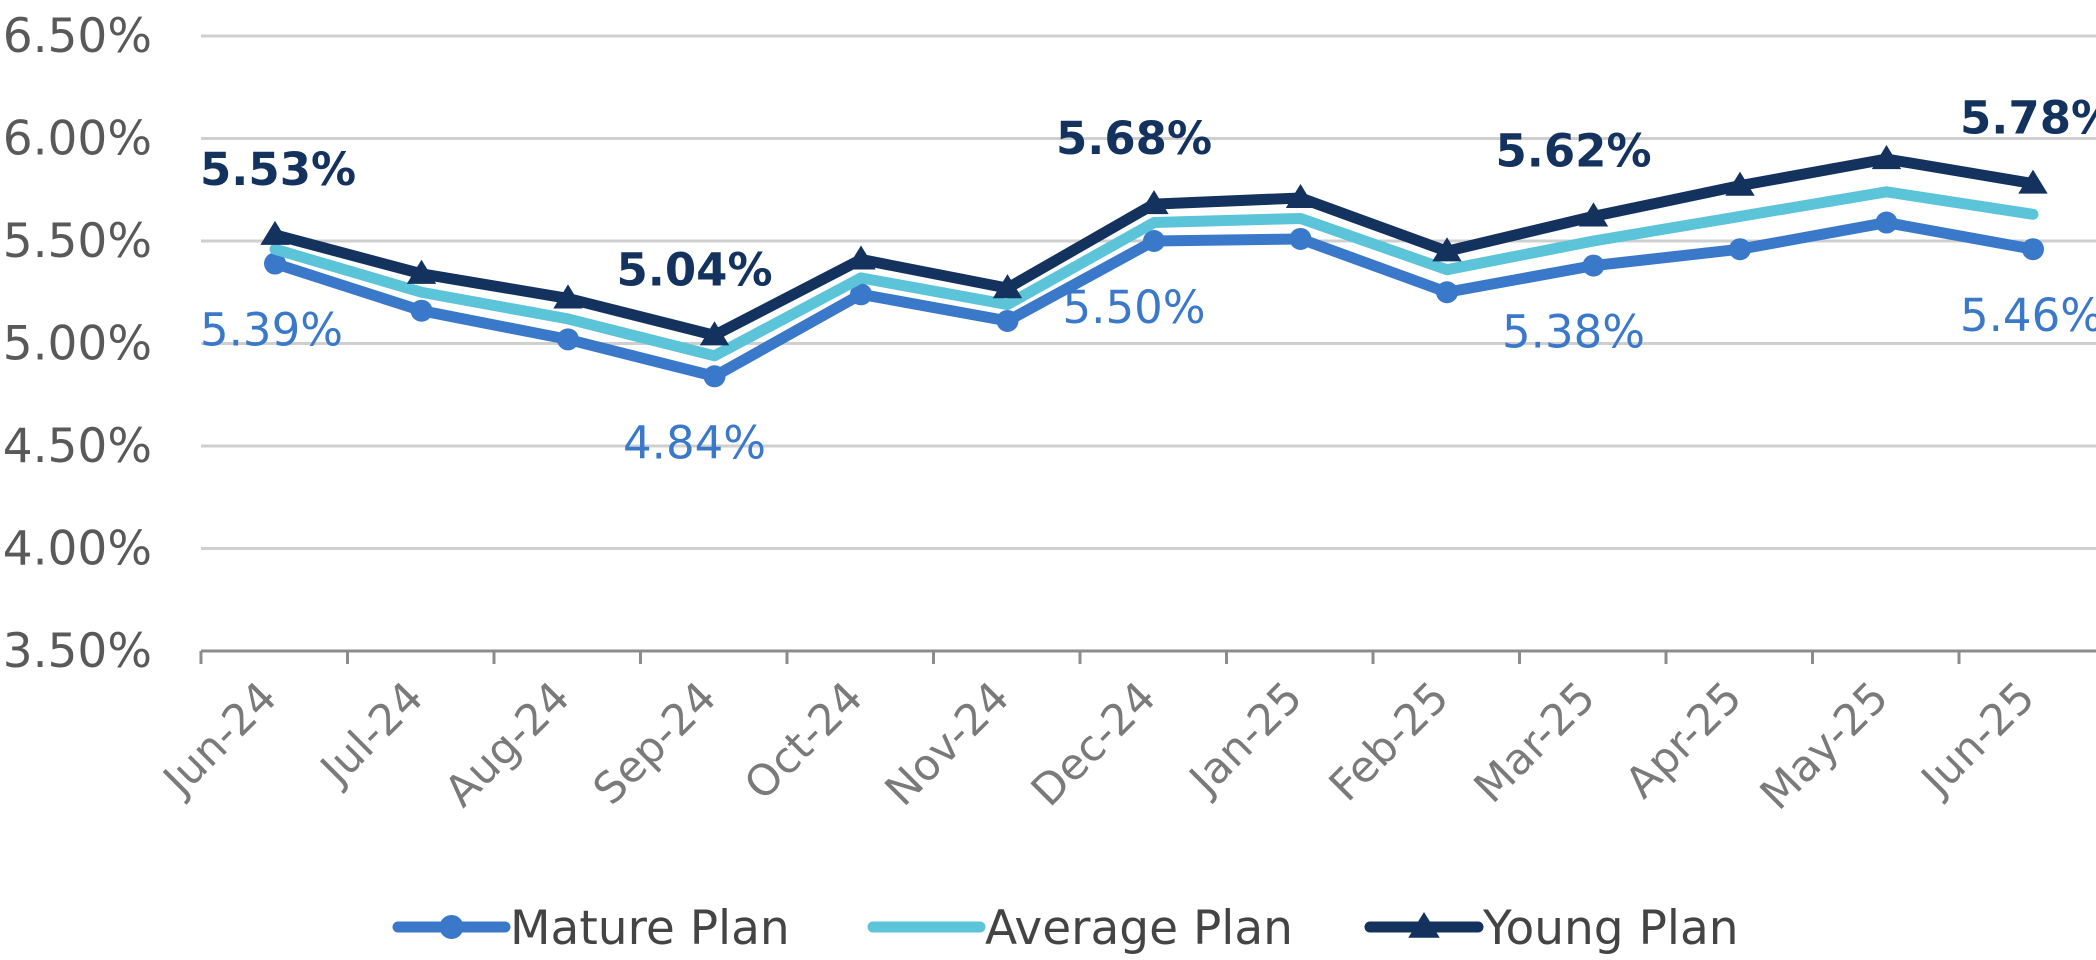 This screenshot has height=960, width=2096. Describe the element at coordinates (1134, 307) in the screenshot. I see `data-label: 5.50%` at that location.